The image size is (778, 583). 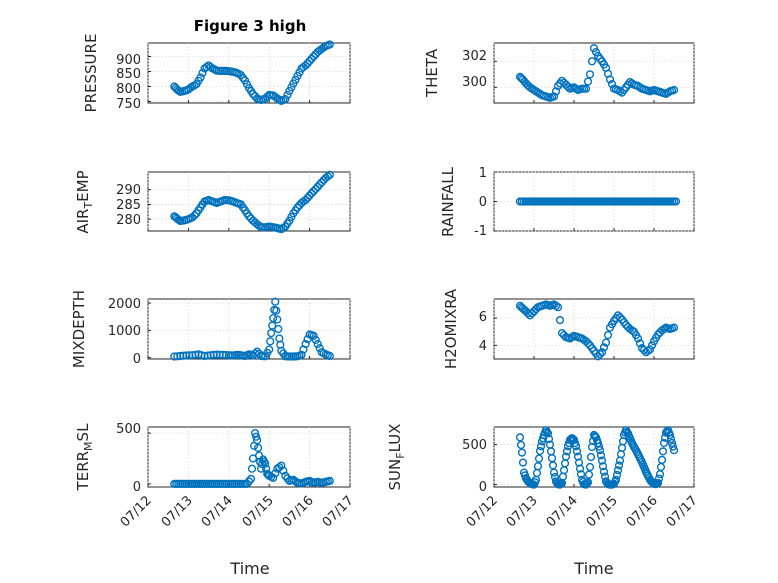 I want to click on panel-h2omixra: 4 6 H2OMIXRA, so click(x=568, y=328).